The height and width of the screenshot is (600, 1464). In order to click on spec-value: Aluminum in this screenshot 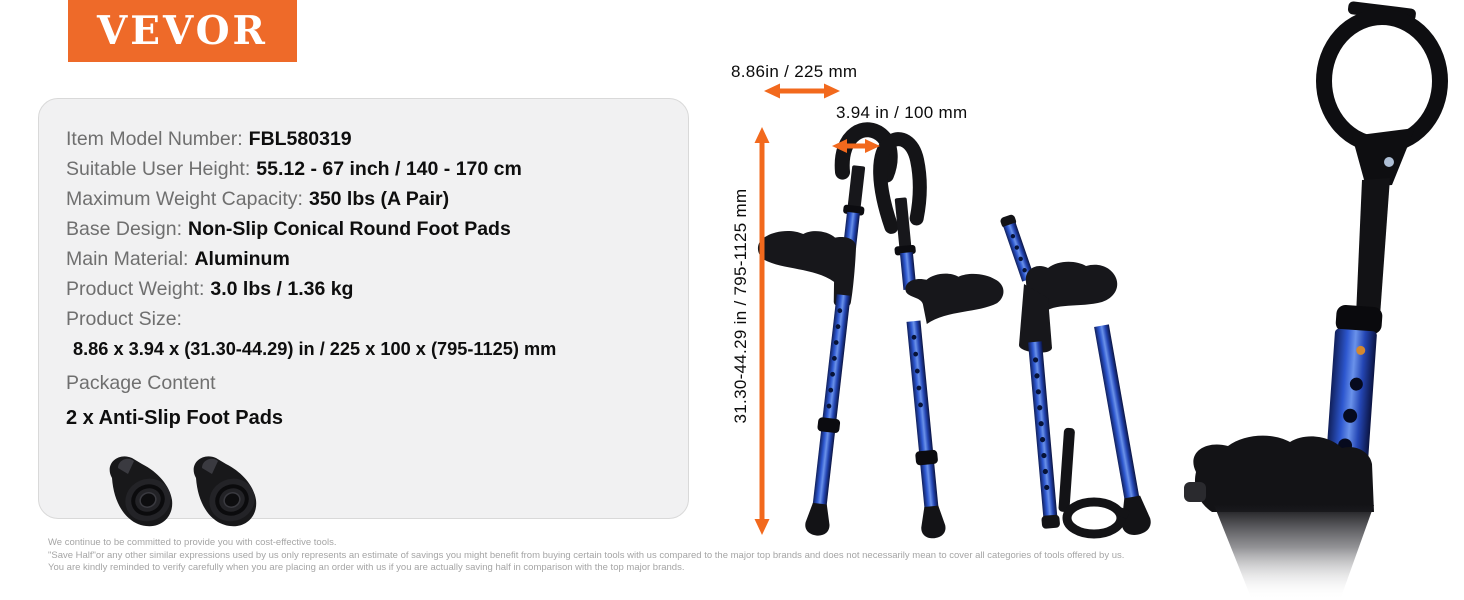, I will do `click(242, 259)`.